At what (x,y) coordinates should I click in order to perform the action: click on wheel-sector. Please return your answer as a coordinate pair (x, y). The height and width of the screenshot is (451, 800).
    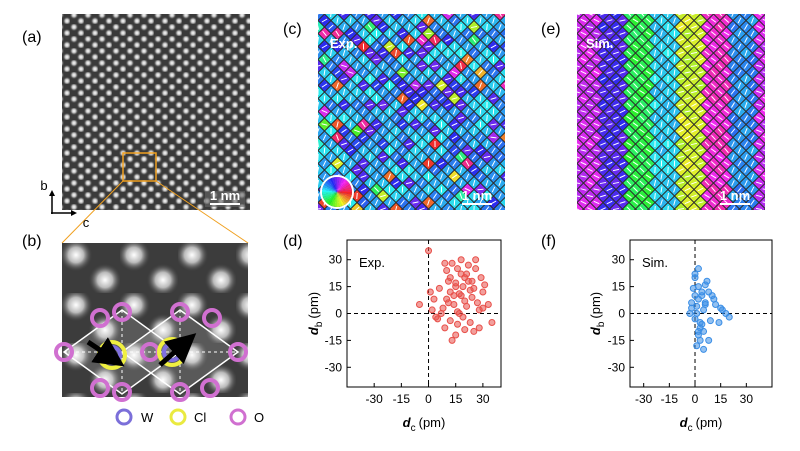
    Looking at the image, I should click on (333, 199).